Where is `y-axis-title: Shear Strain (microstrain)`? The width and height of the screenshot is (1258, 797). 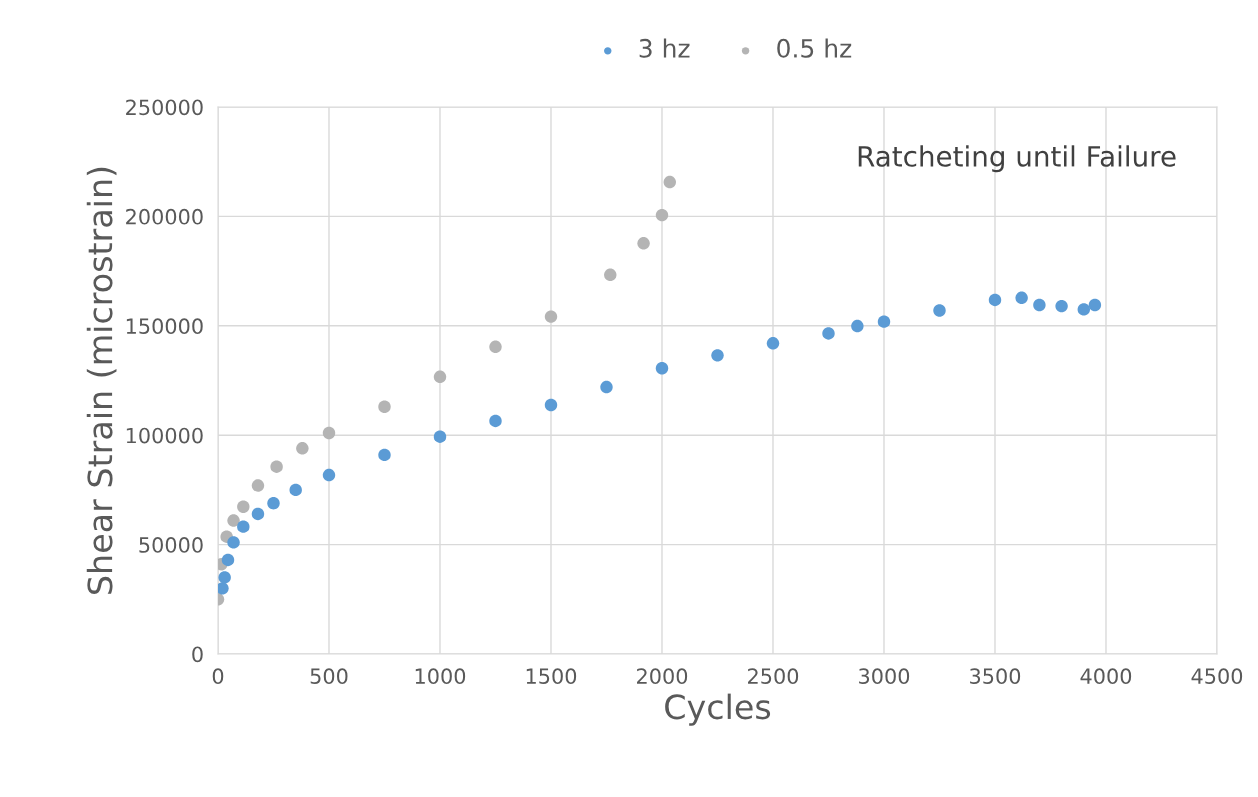
y-axis-title: Shear Strain (microstrain) is located at coordinates (101, 380).